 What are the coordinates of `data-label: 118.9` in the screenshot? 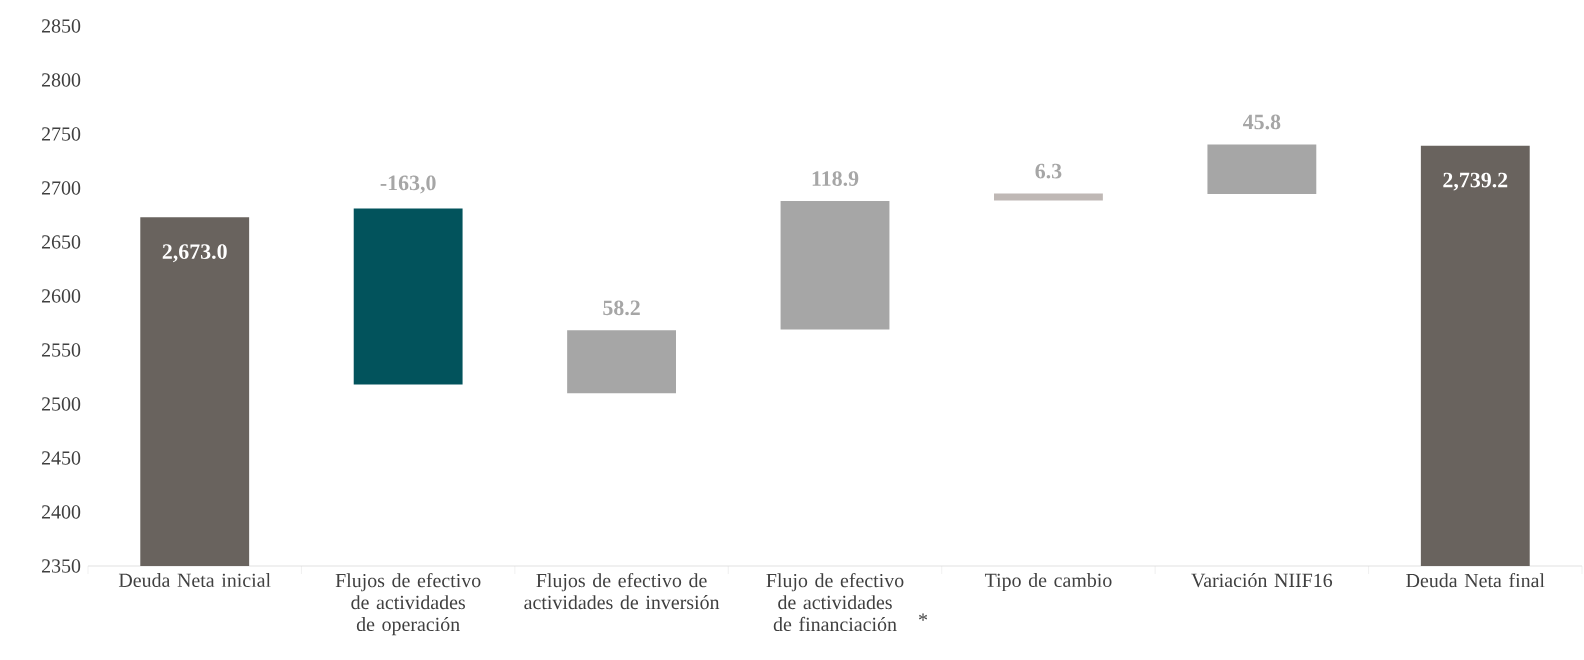 It's located at (835, 179).